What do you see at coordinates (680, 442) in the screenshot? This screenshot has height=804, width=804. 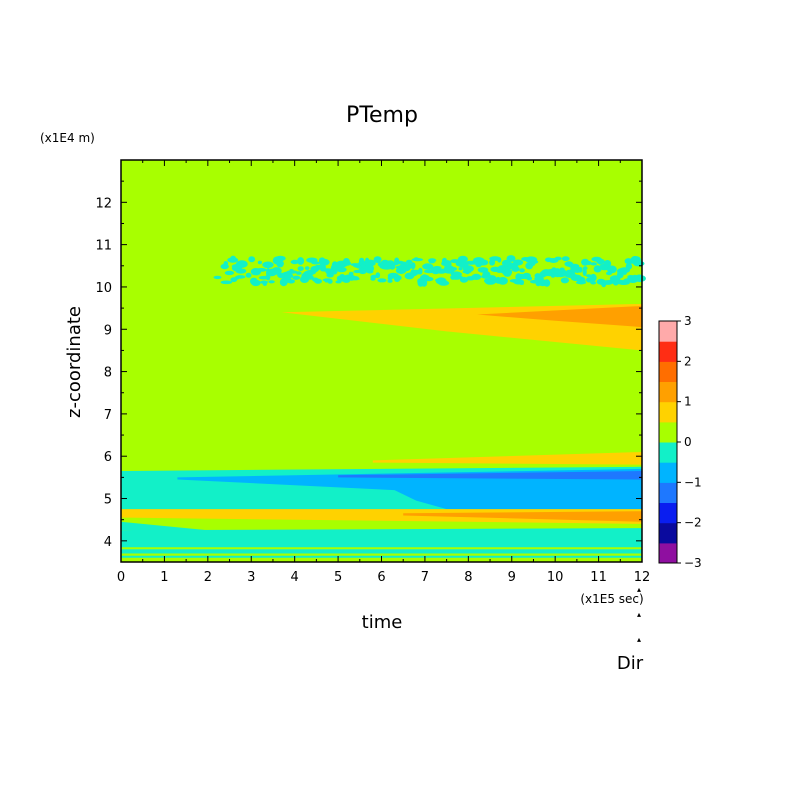 I see `colorbar: 3 2 1 0 −1 −2 −3` at bounding box center [680, 442].